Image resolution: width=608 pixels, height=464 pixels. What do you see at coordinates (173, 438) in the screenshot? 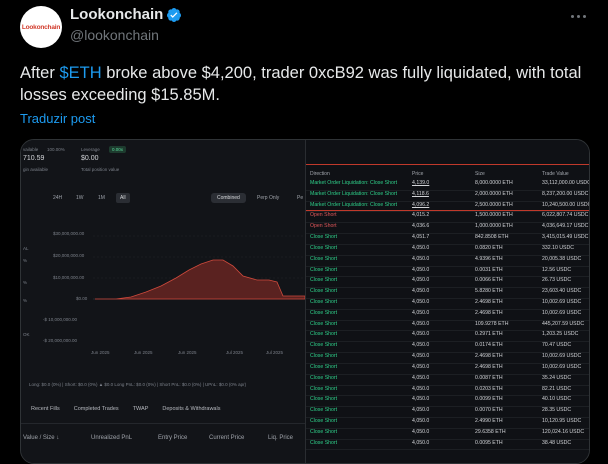
I see `header-entry-price: Entry Price` at bounding box center [173, 438].